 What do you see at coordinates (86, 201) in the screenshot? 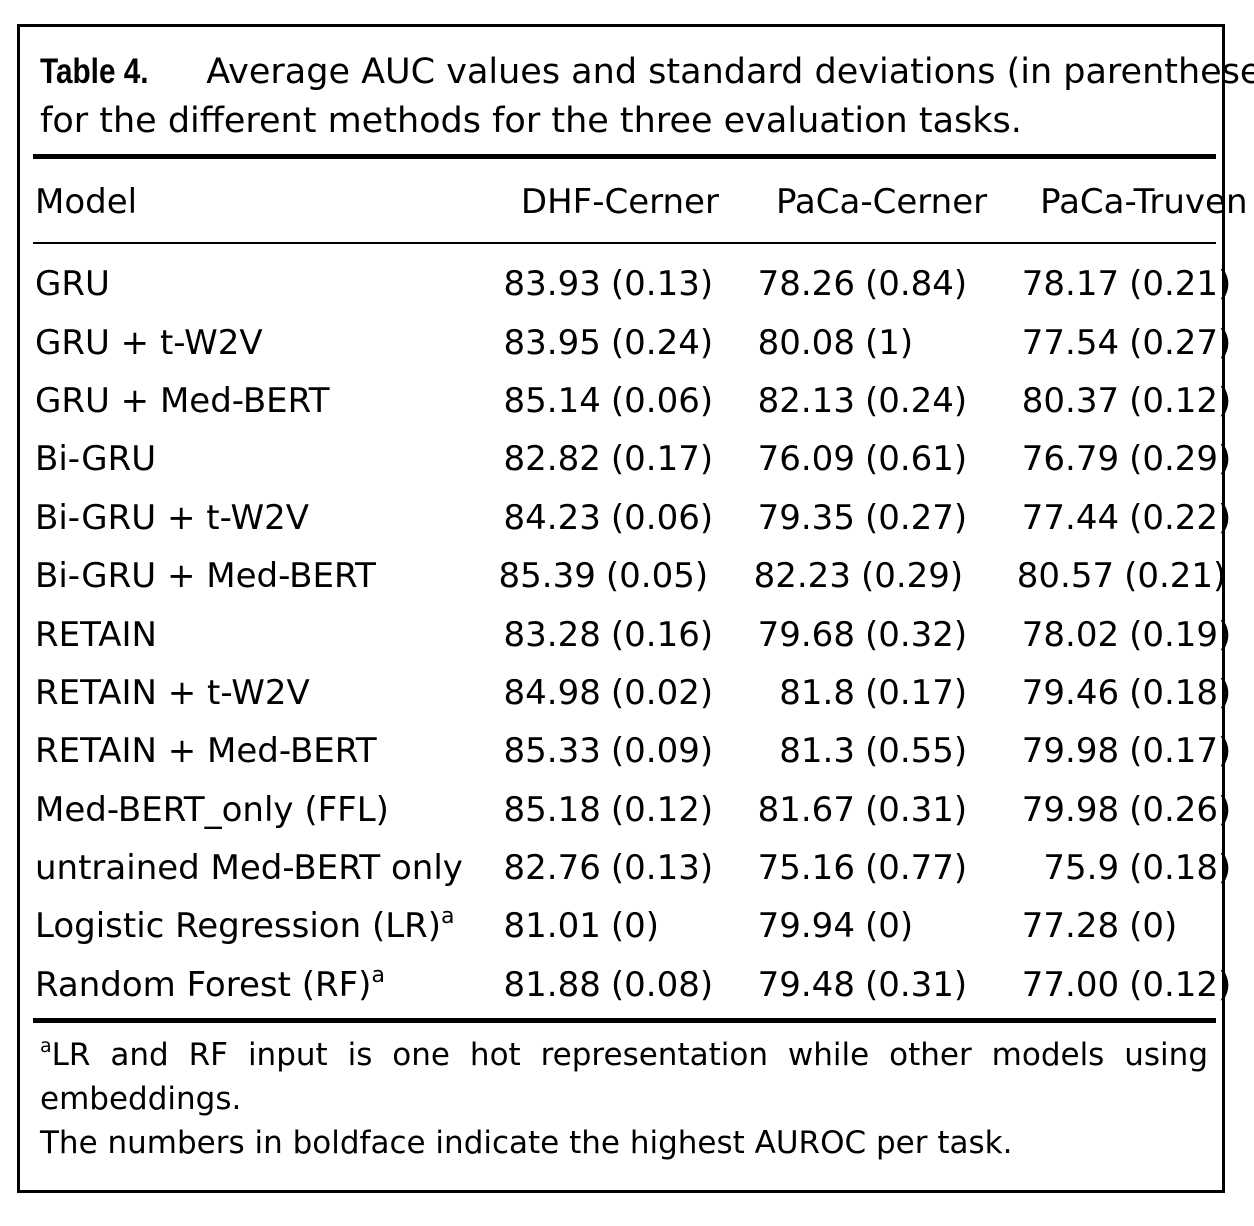
I see `header-model: Model` at bounding box center [86, 201].